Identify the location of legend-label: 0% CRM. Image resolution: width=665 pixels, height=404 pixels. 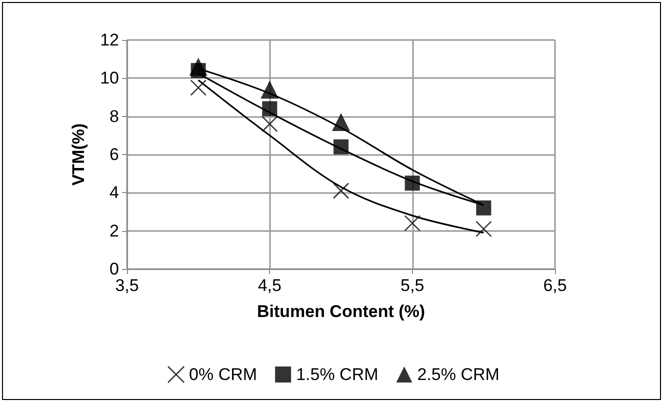
(223, 374).